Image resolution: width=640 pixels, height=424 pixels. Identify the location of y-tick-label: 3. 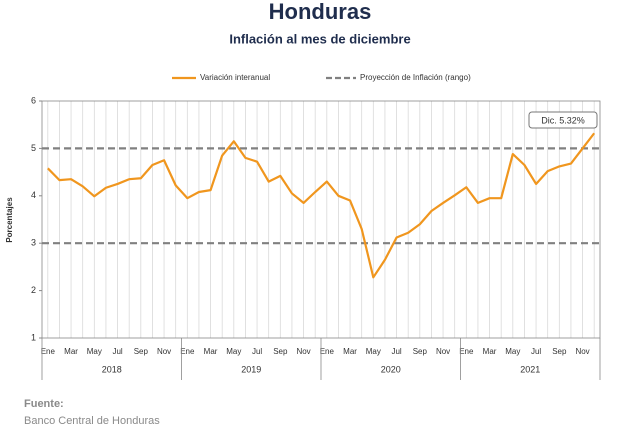
(33, 243).